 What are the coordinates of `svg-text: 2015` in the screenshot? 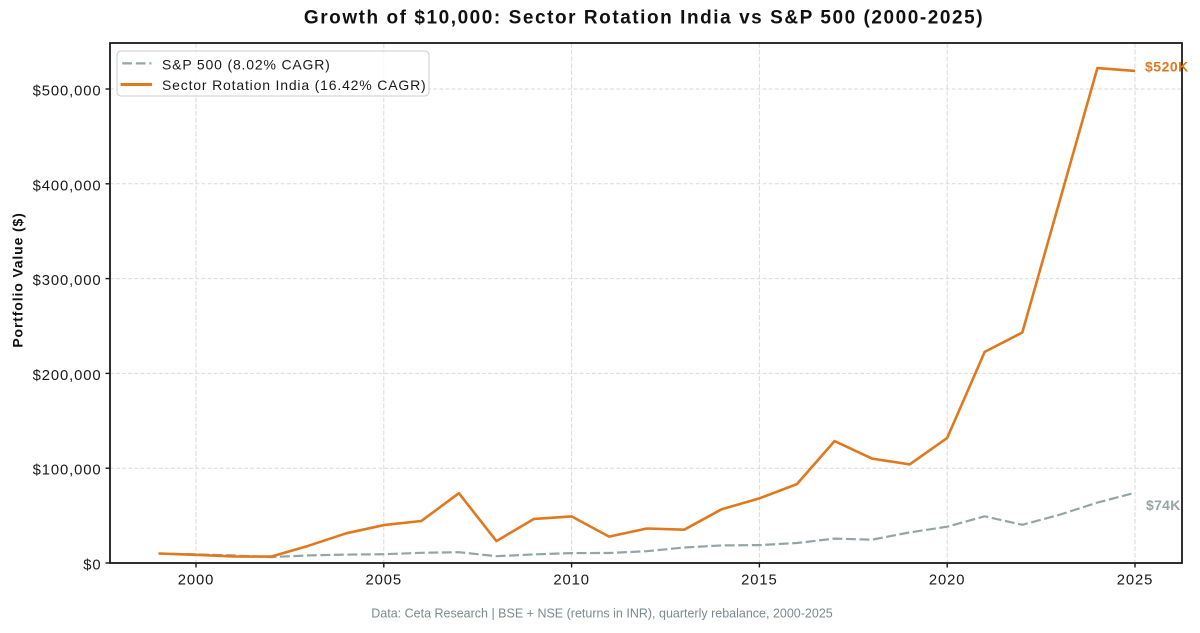 It's located at (759, 580).